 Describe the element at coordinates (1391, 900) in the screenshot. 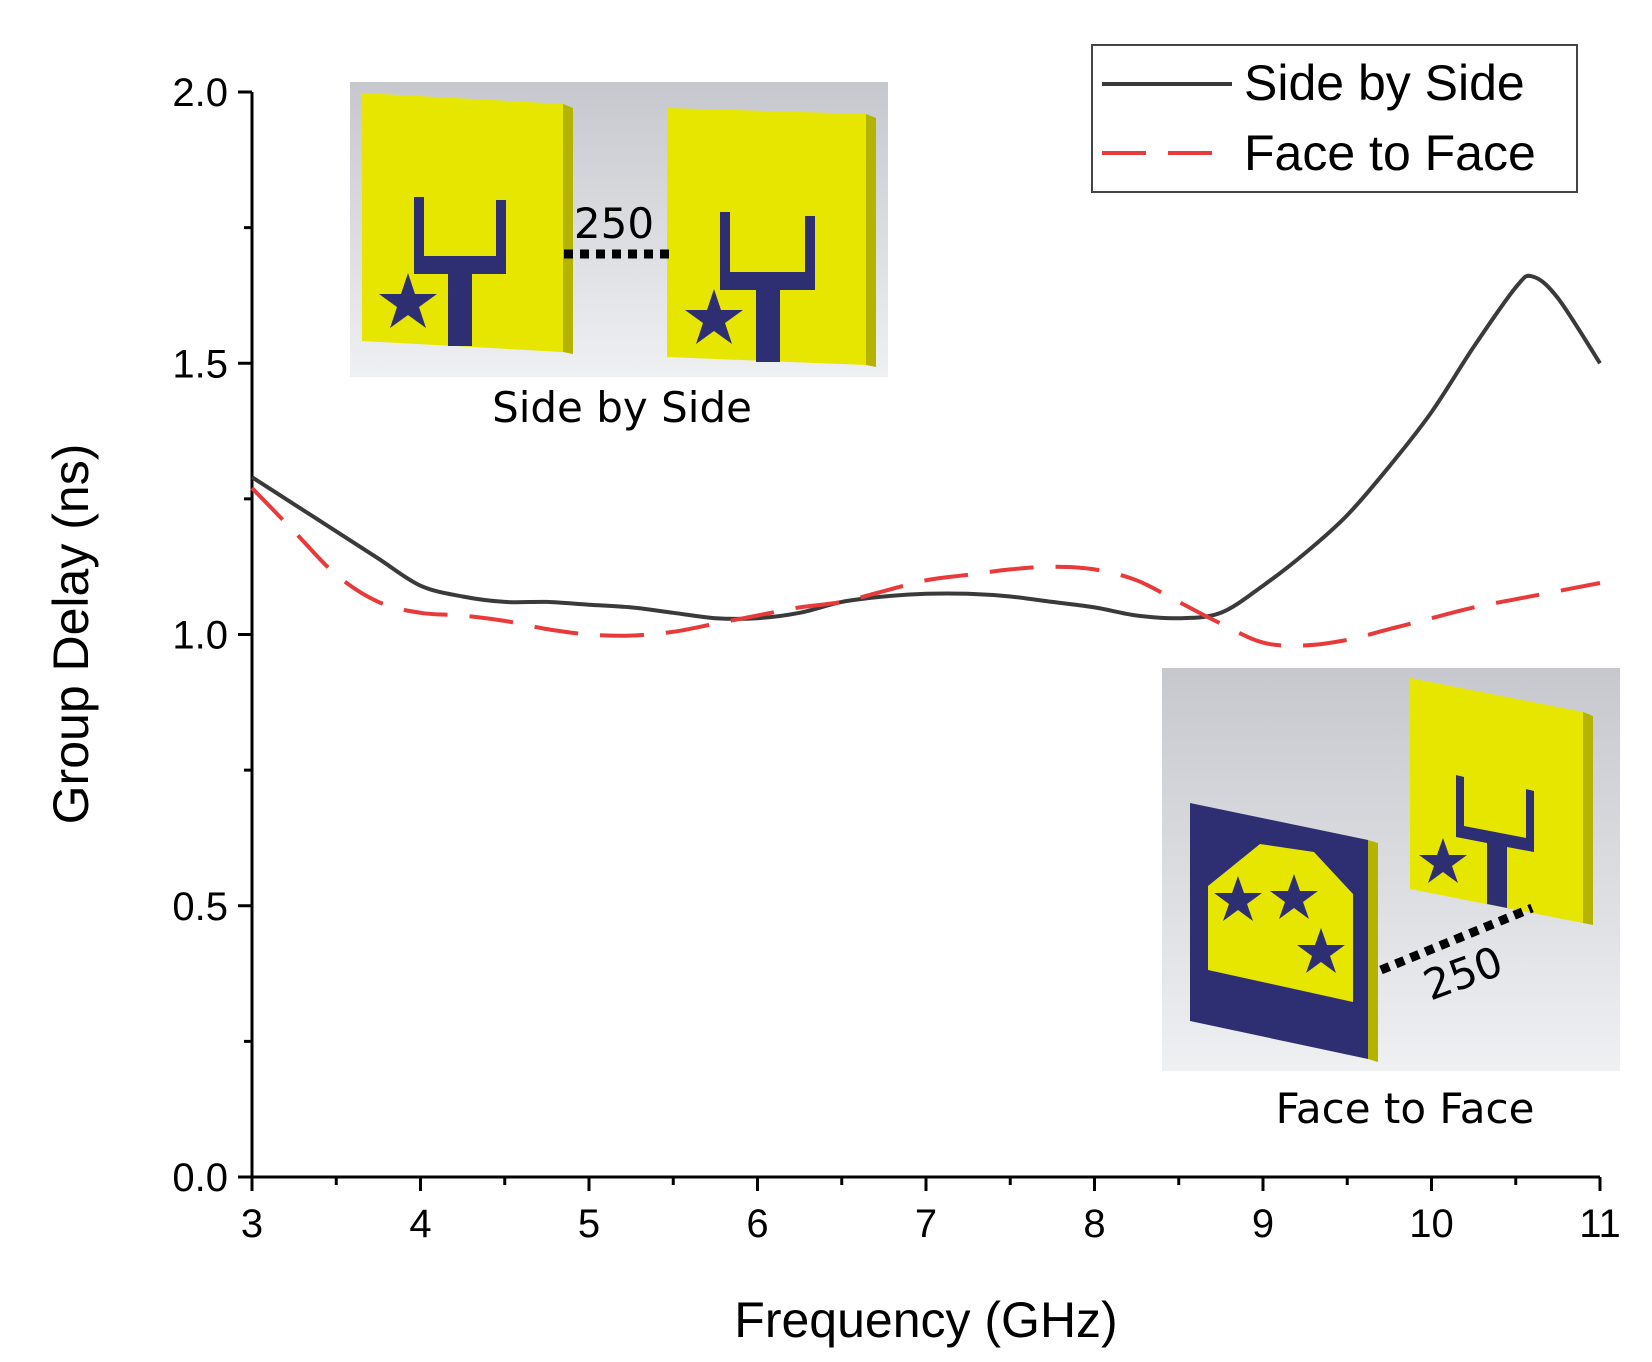

I see `inset-face-to-face: 250 Face to Face` at that location.